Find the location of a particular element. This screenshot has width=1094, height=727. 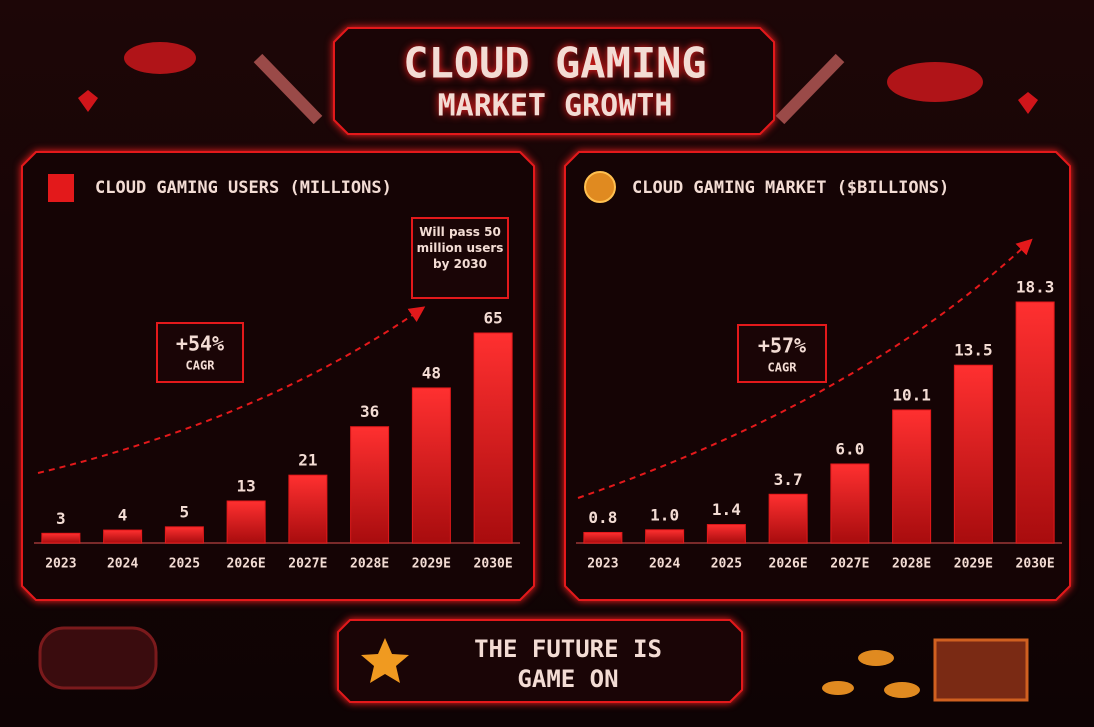

value-label: 18.3 is located at coordinates (1035, 287).